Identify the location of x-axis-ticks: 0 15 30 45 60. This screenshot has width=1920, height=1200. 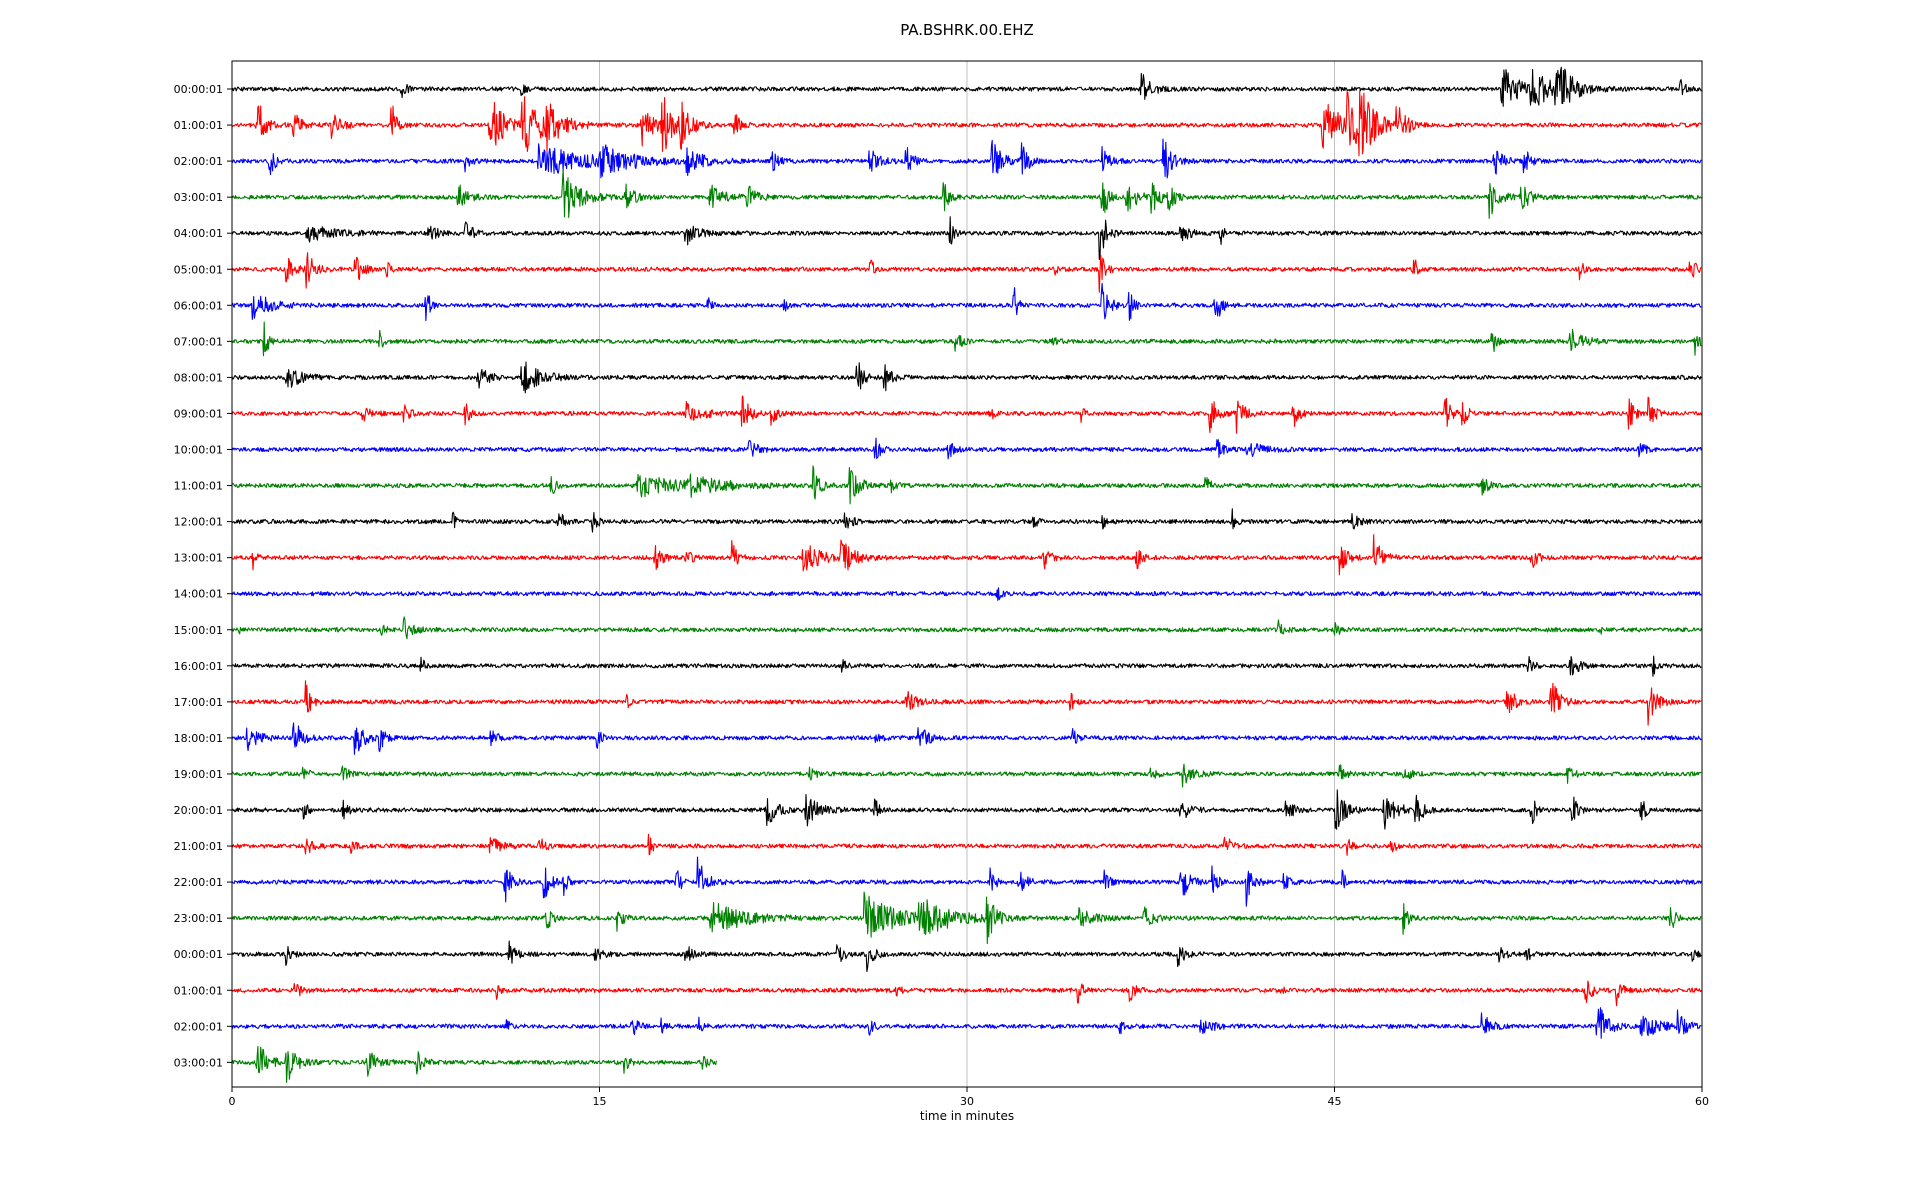
(969, 1097).